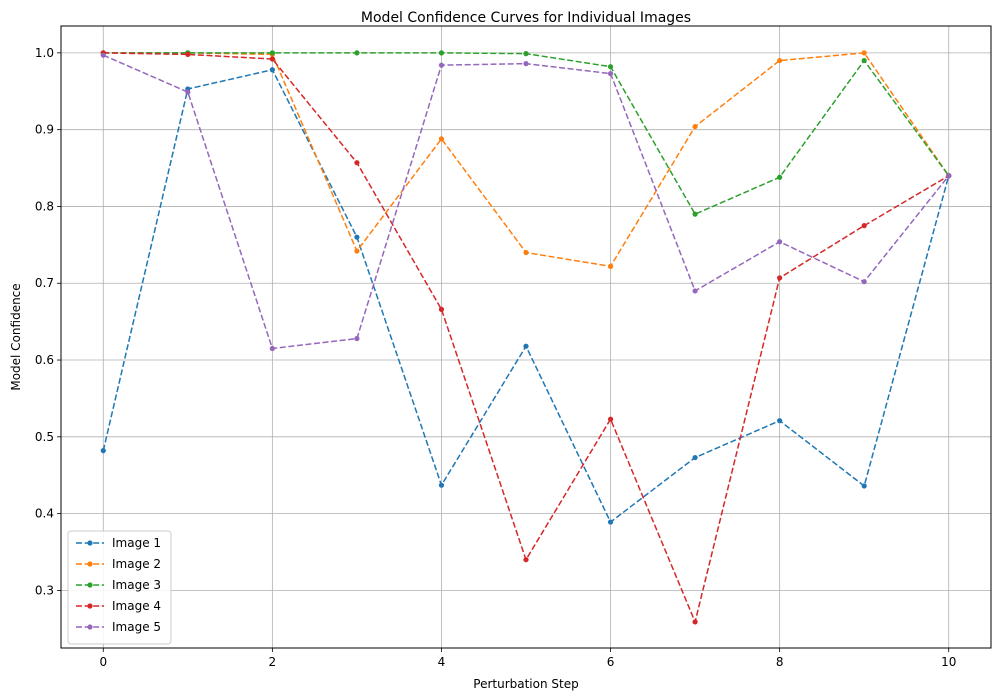  I want to click on legend-item: Image 2, so click(118, 564).